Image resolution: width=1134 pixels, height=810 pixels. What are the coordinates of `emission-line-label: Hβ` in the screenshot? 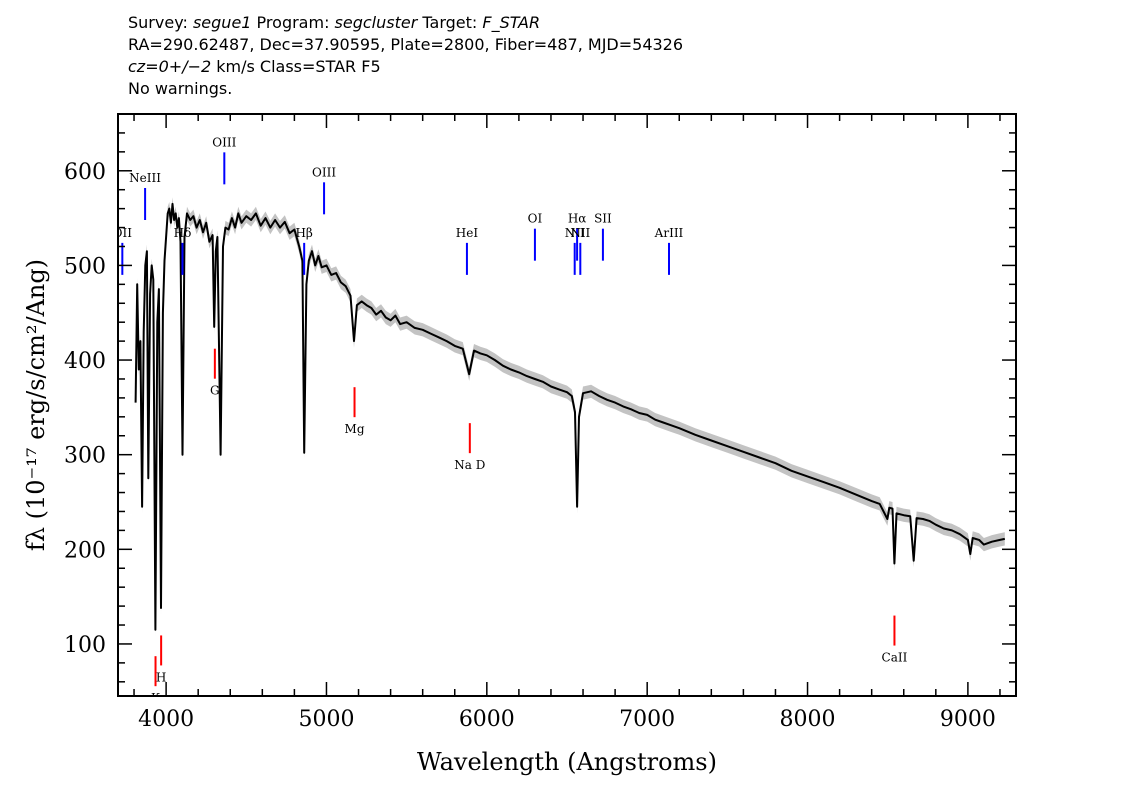 It's located at (303, 233).